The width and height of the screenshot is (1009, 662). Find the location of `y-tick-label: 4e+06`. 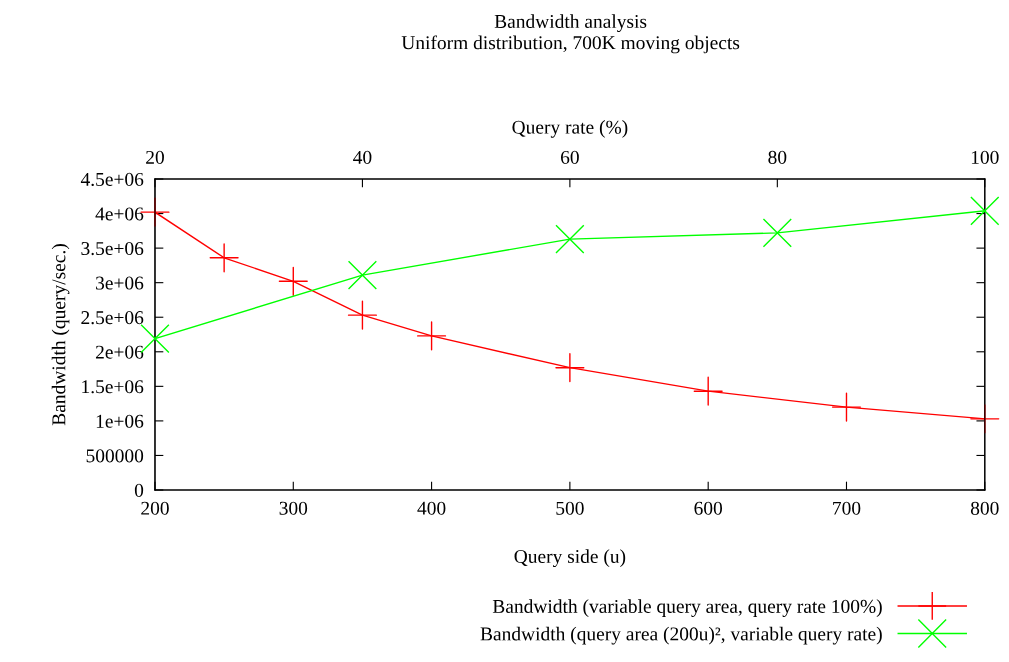

y-tick-label: 4e+06 is located at coordinates (119, 214).